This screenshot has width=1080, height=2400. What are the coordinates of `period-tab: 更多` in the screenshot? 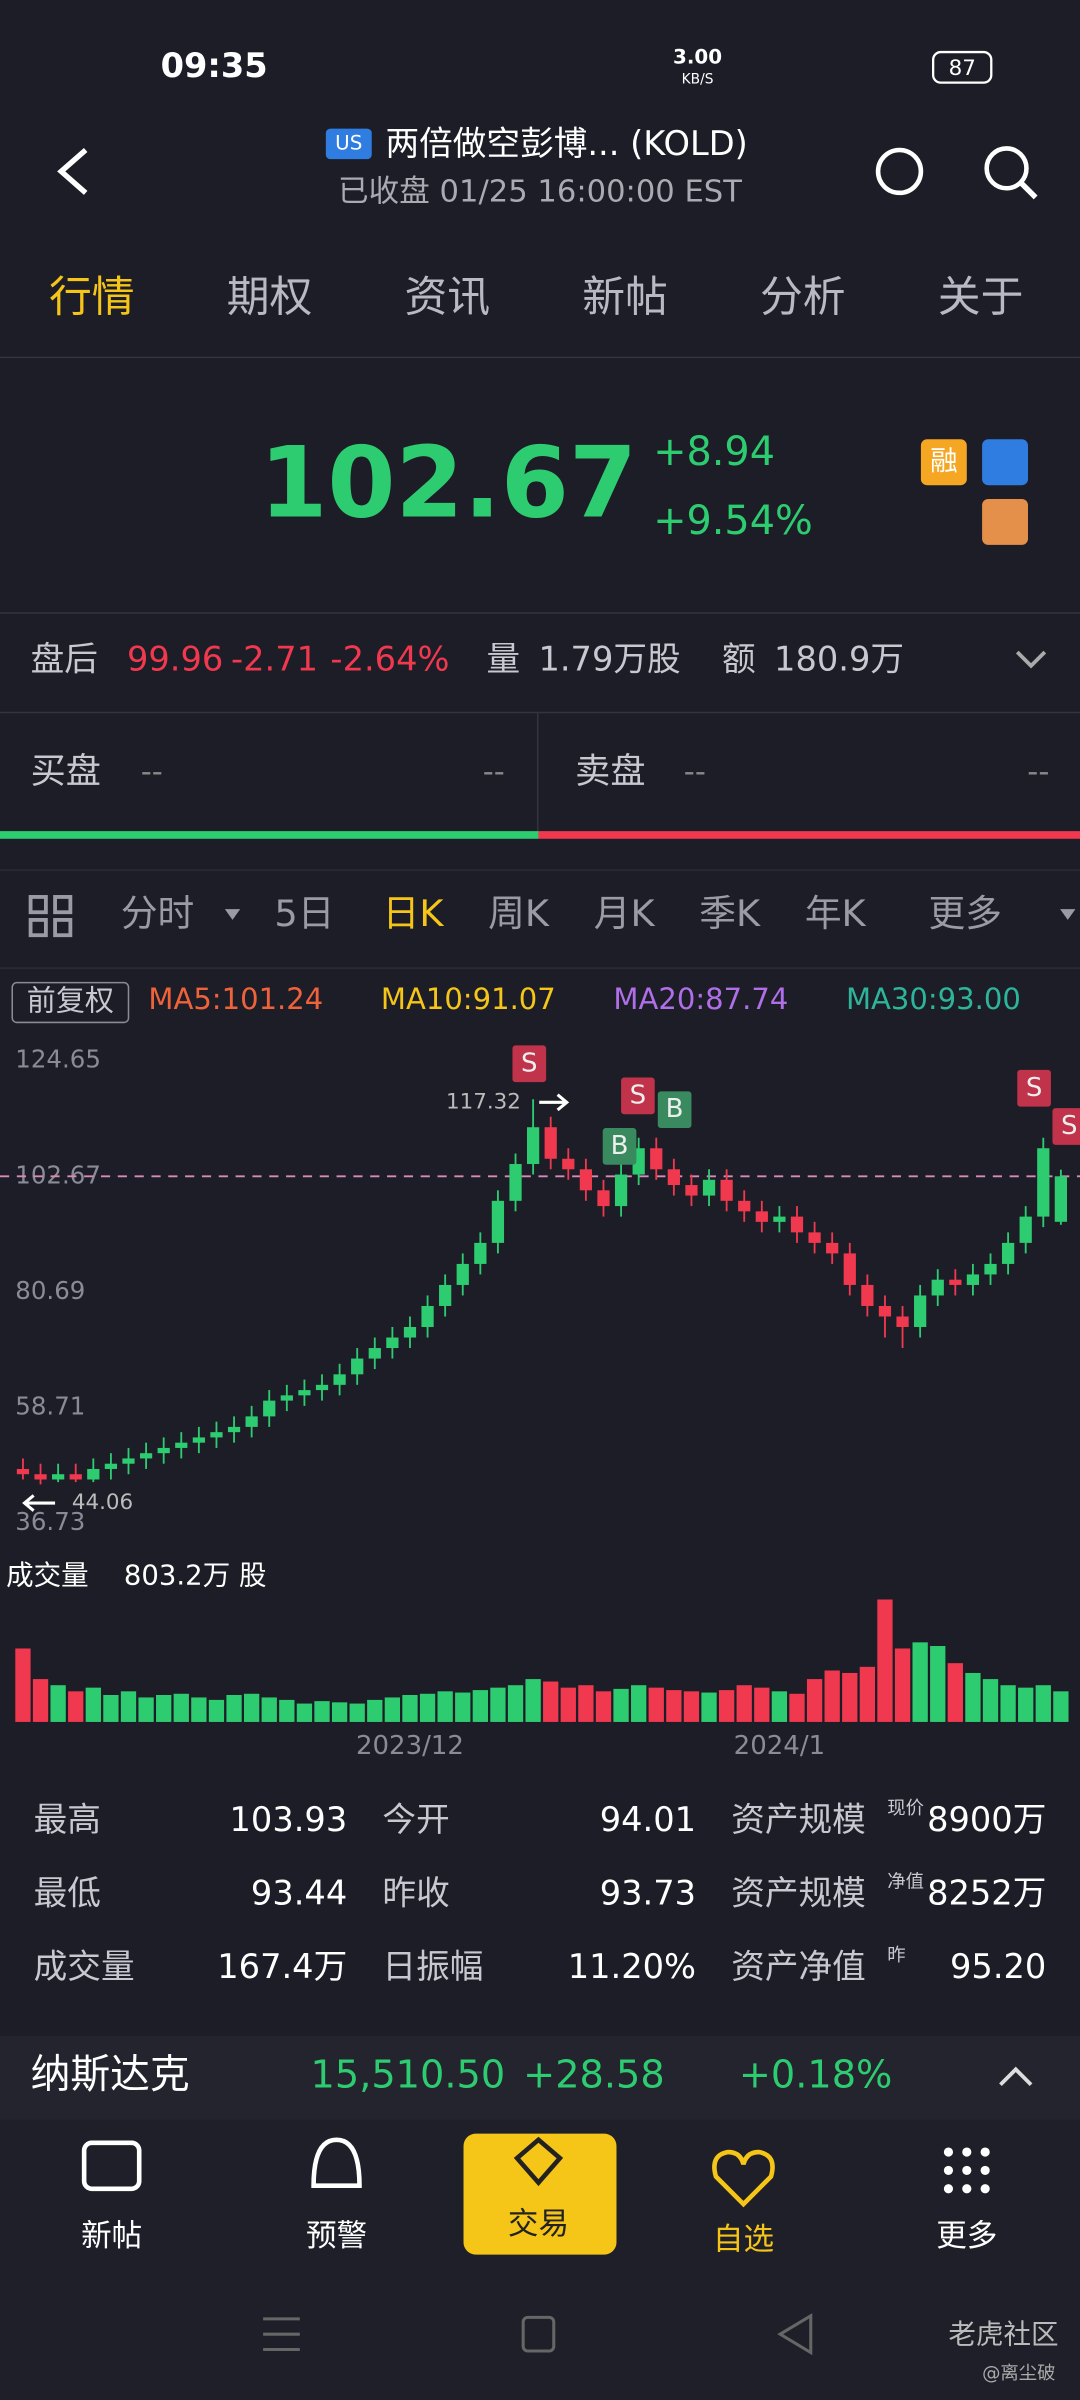 It's located at (965, 913).